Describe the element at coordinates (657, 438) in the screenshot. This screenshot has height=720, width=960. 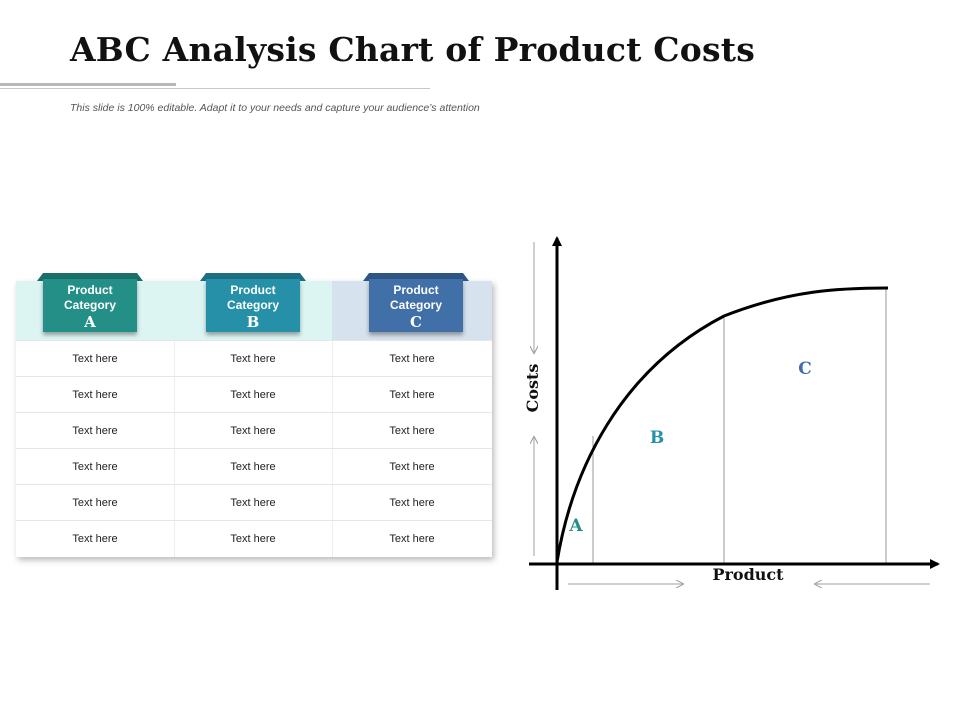
I see `zone-label-b: B` at that location.